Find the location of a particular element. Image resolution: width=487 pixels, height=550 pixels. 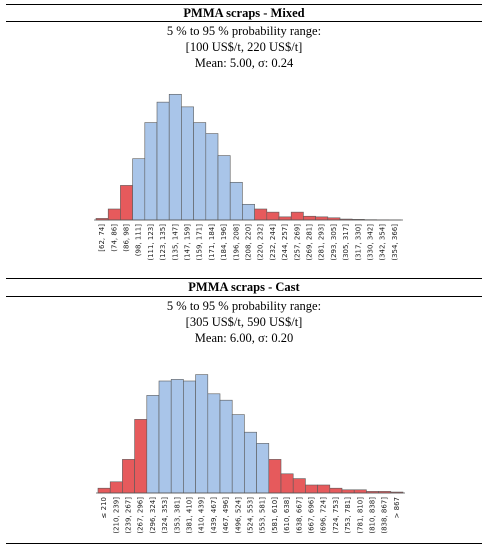

tick-label-cast-0: ≤ 210 is located at coordinates (104, 507).